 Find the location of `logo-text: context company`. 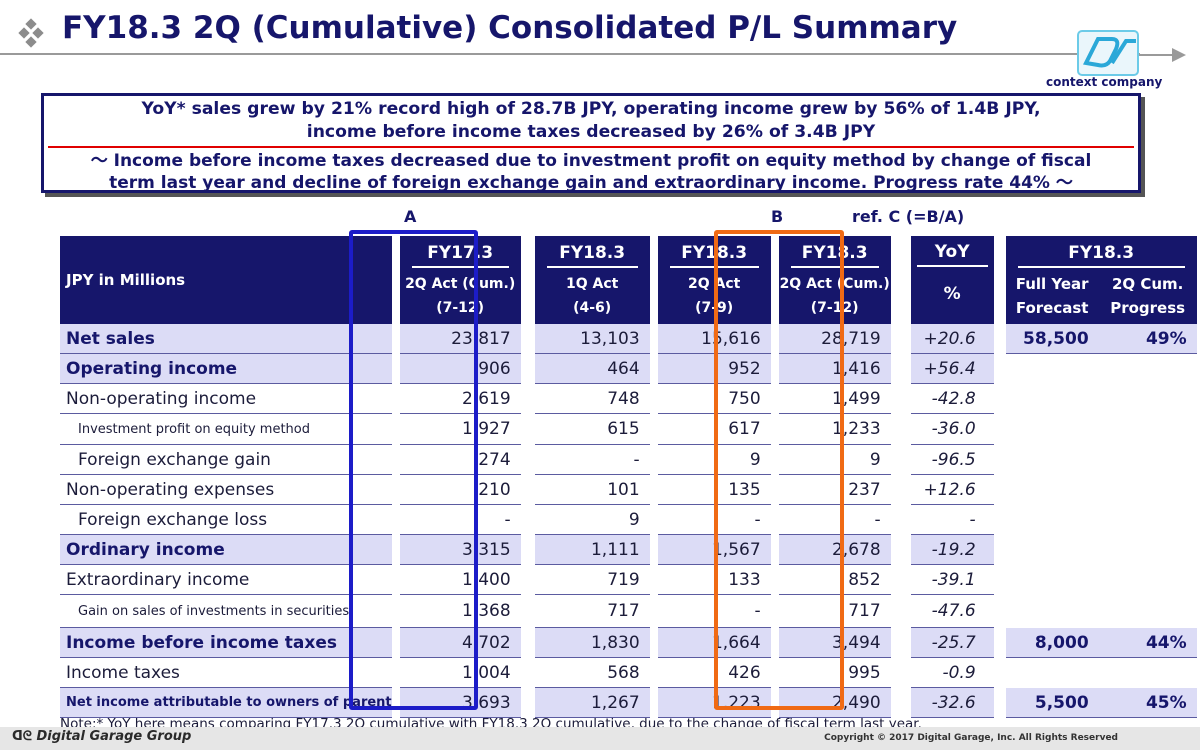

logo-text: context company is located at coordinates (1104, 82).